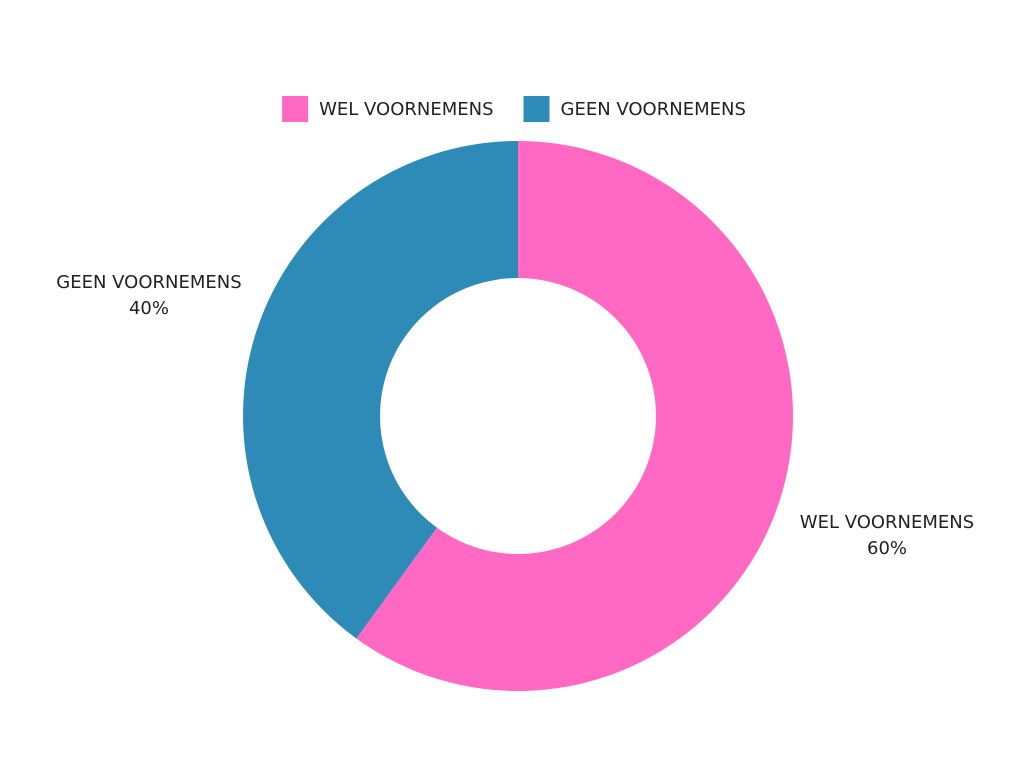  Describe the element at coordinates (149, 308) in the screenshot. I see `slice-value-label: 40%` at that location.